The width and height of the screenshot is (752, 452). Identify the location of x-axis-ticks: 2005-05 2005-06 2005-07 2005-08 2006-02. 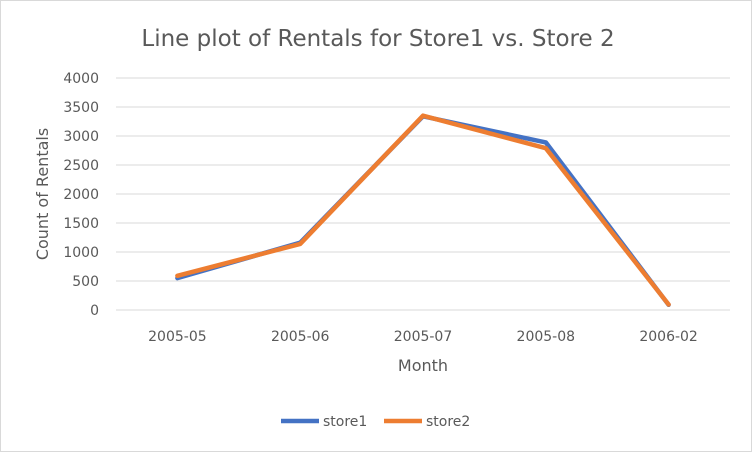
(423, 337).